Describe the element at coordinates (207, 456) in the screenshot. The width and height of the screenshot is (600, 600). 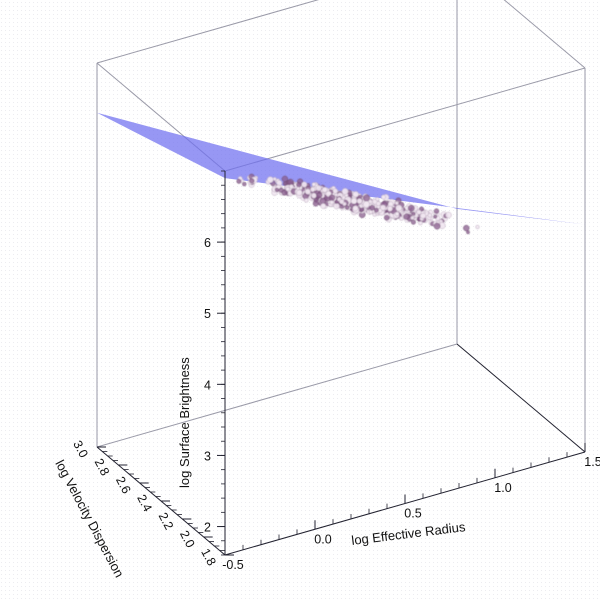
I see `tick-label: 3` at that location.